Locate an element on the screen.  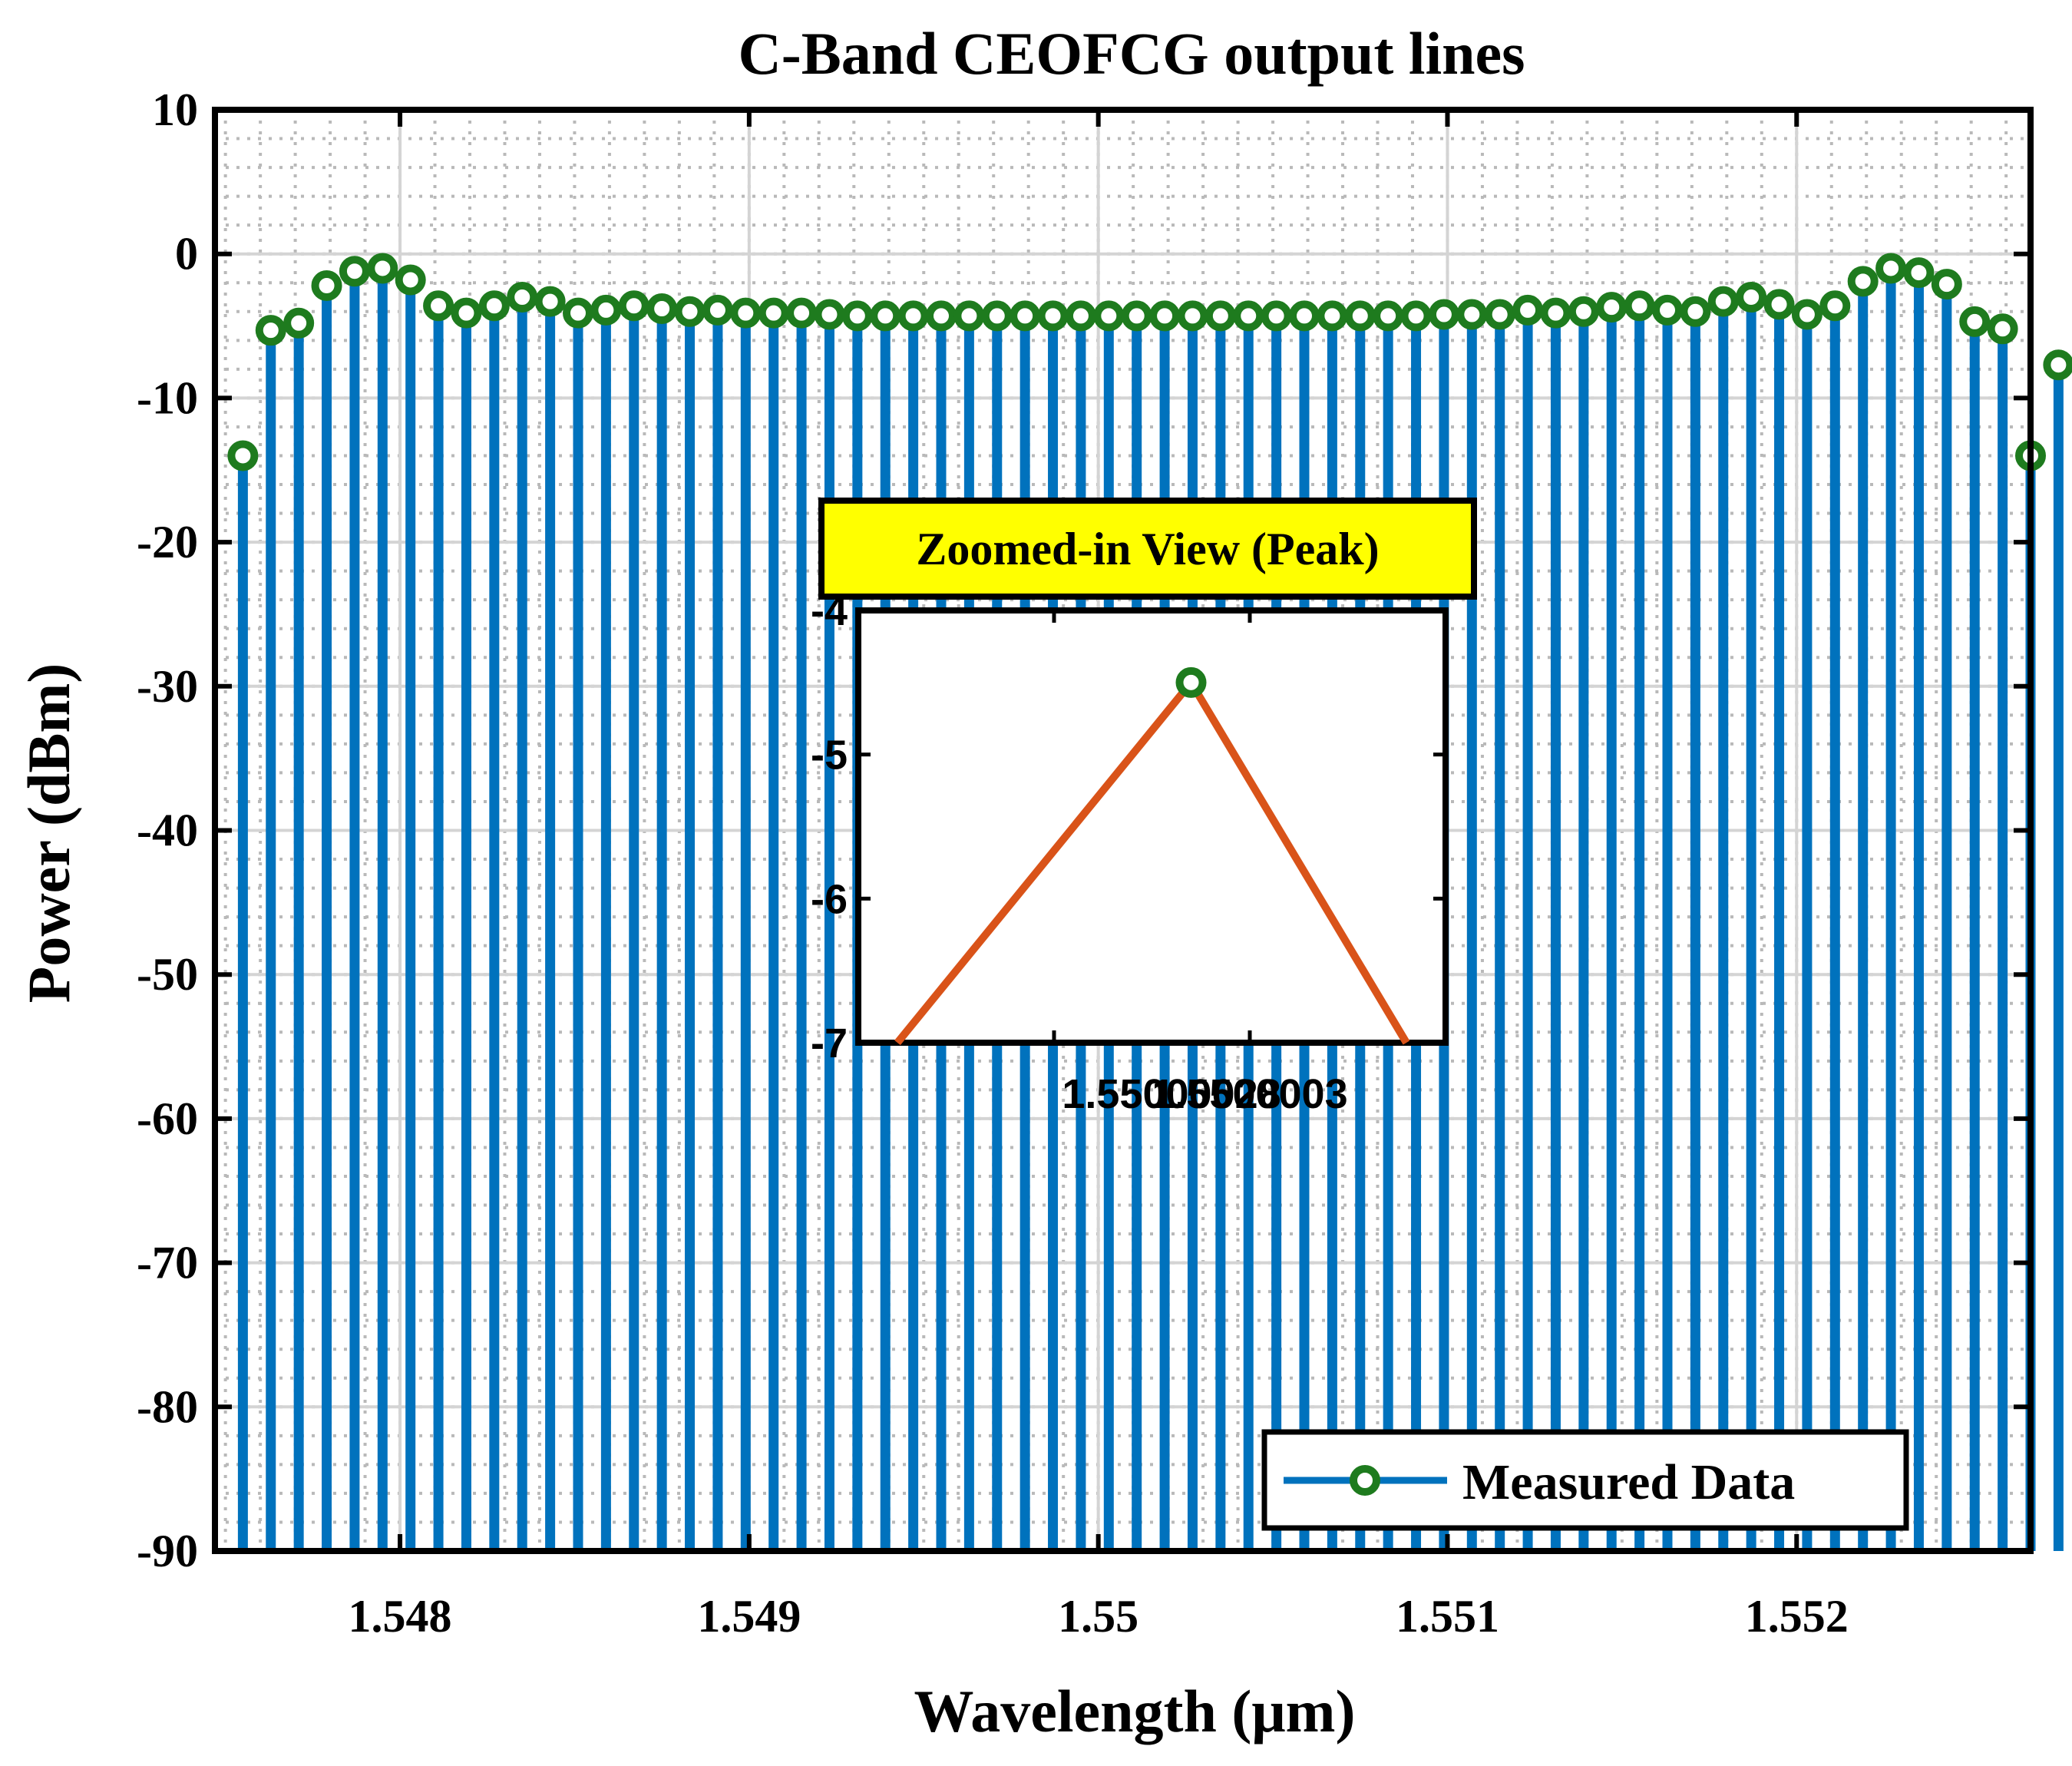
inset-y-tick-label: -5 is located at coordinates (830, 756).